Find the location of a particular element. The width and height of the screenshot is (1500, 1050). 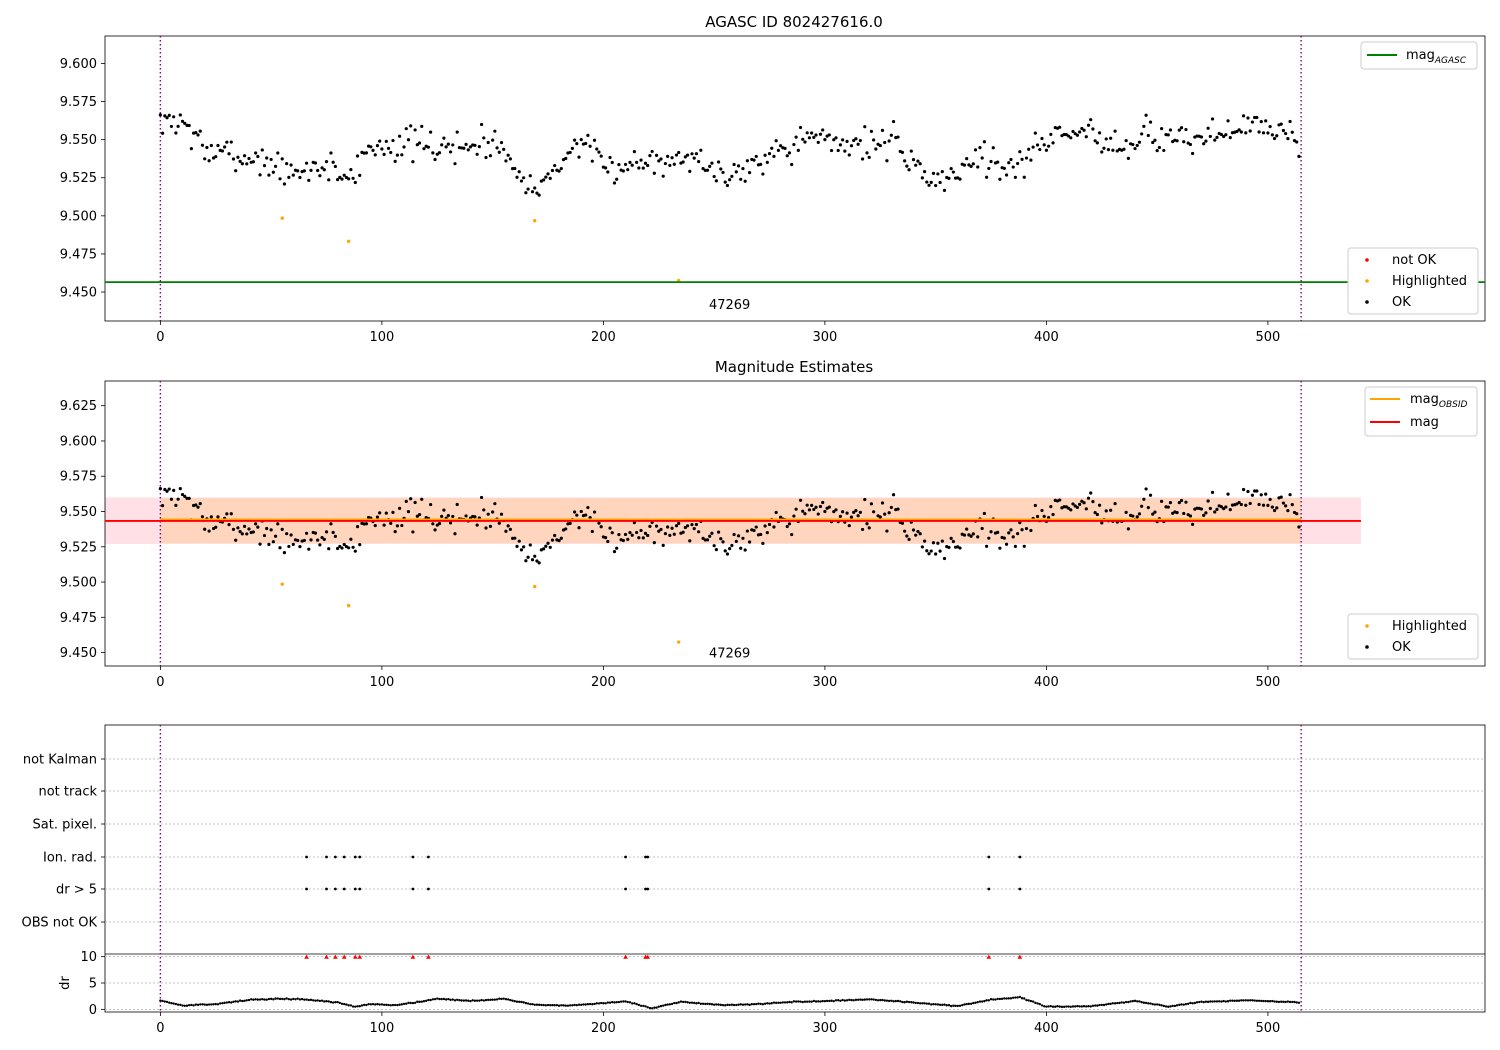

panel-mag-xtick-label: 200 is located at coordinates (603, 682).